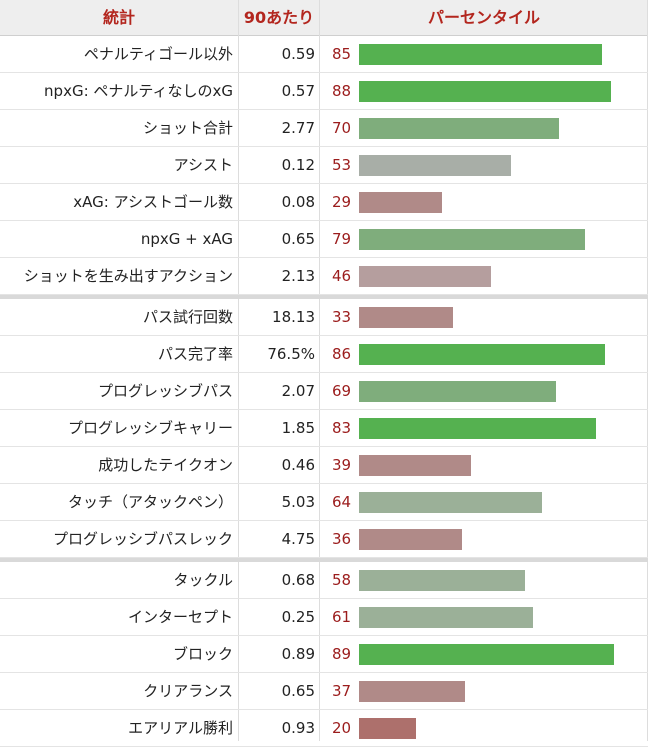  I want to click on table-row: タックル 0.68 58, so click(324, 580).